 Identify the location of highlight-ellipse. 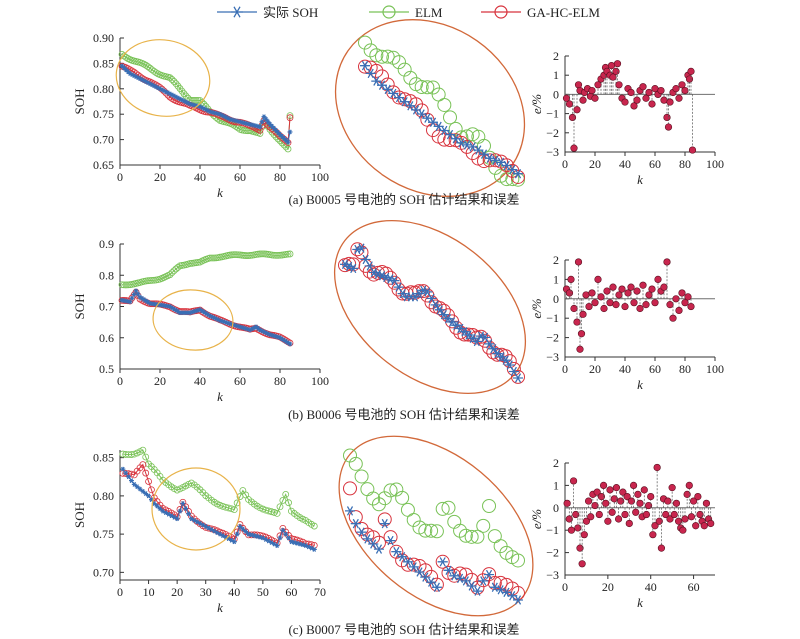
(196, 509).